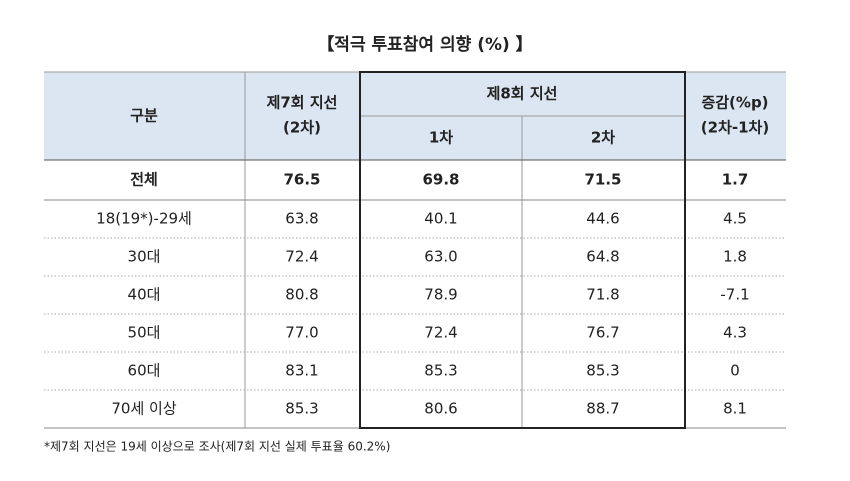  I want to click on cell-value: 78.9, so click(440, 295).